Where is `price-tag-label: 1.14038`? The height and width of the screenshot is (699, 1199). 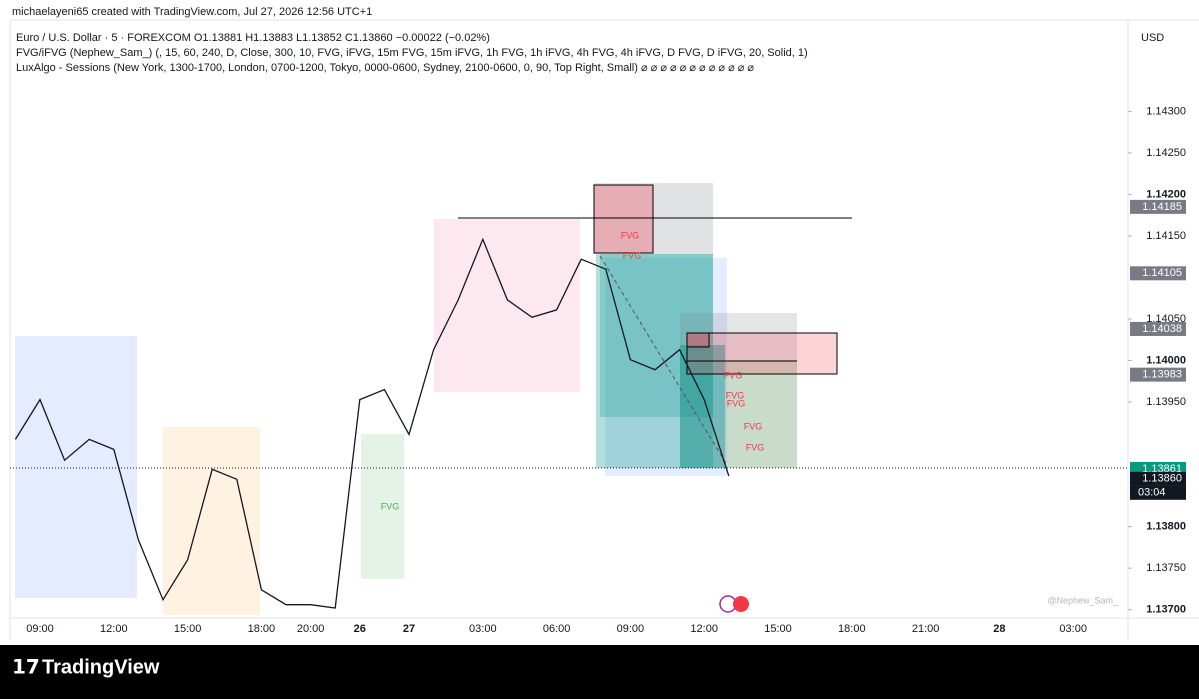
price-tag-label: 1.14038 is located at coordinates (1162, 329).